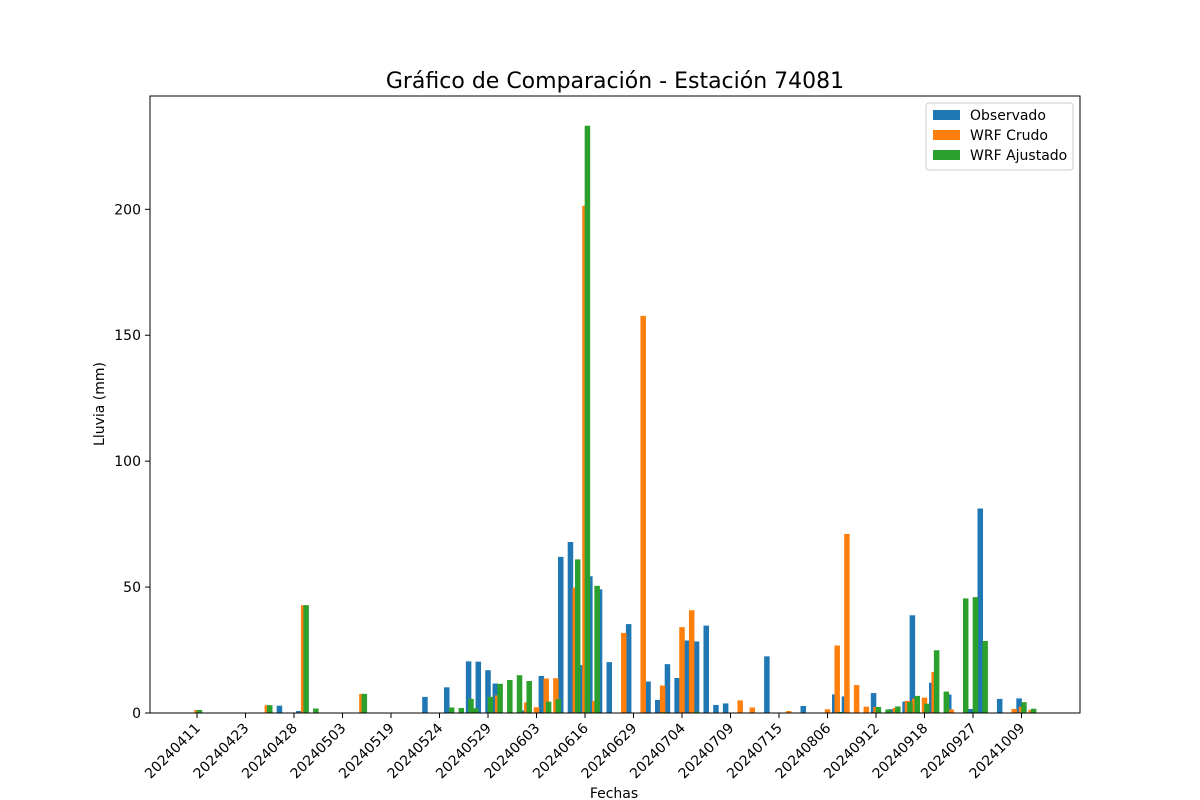 Image resolution: width=1200 pixels, height=800 pixels. Describe the element at coordinates (615, 81) in the screenshot. I see `chart-title: Gráfico de Comparación - Estación 74081` at that location.